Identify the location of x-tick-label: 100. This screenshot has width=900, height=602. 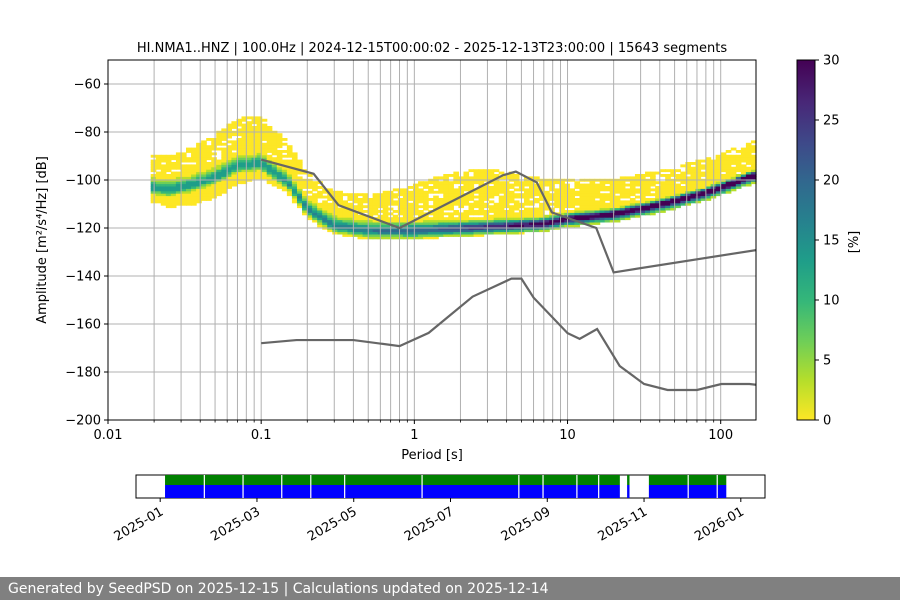
(720, 435).